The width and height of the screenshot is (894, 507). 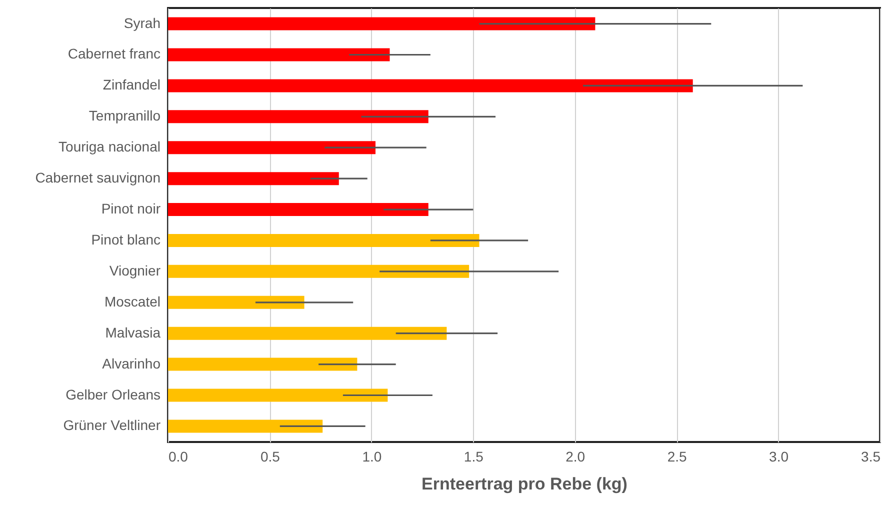 What do you see at coordinates (871, 456) in the screenshot?
I see `x-tick-label: 3.5` at bounding box center [871, 456].